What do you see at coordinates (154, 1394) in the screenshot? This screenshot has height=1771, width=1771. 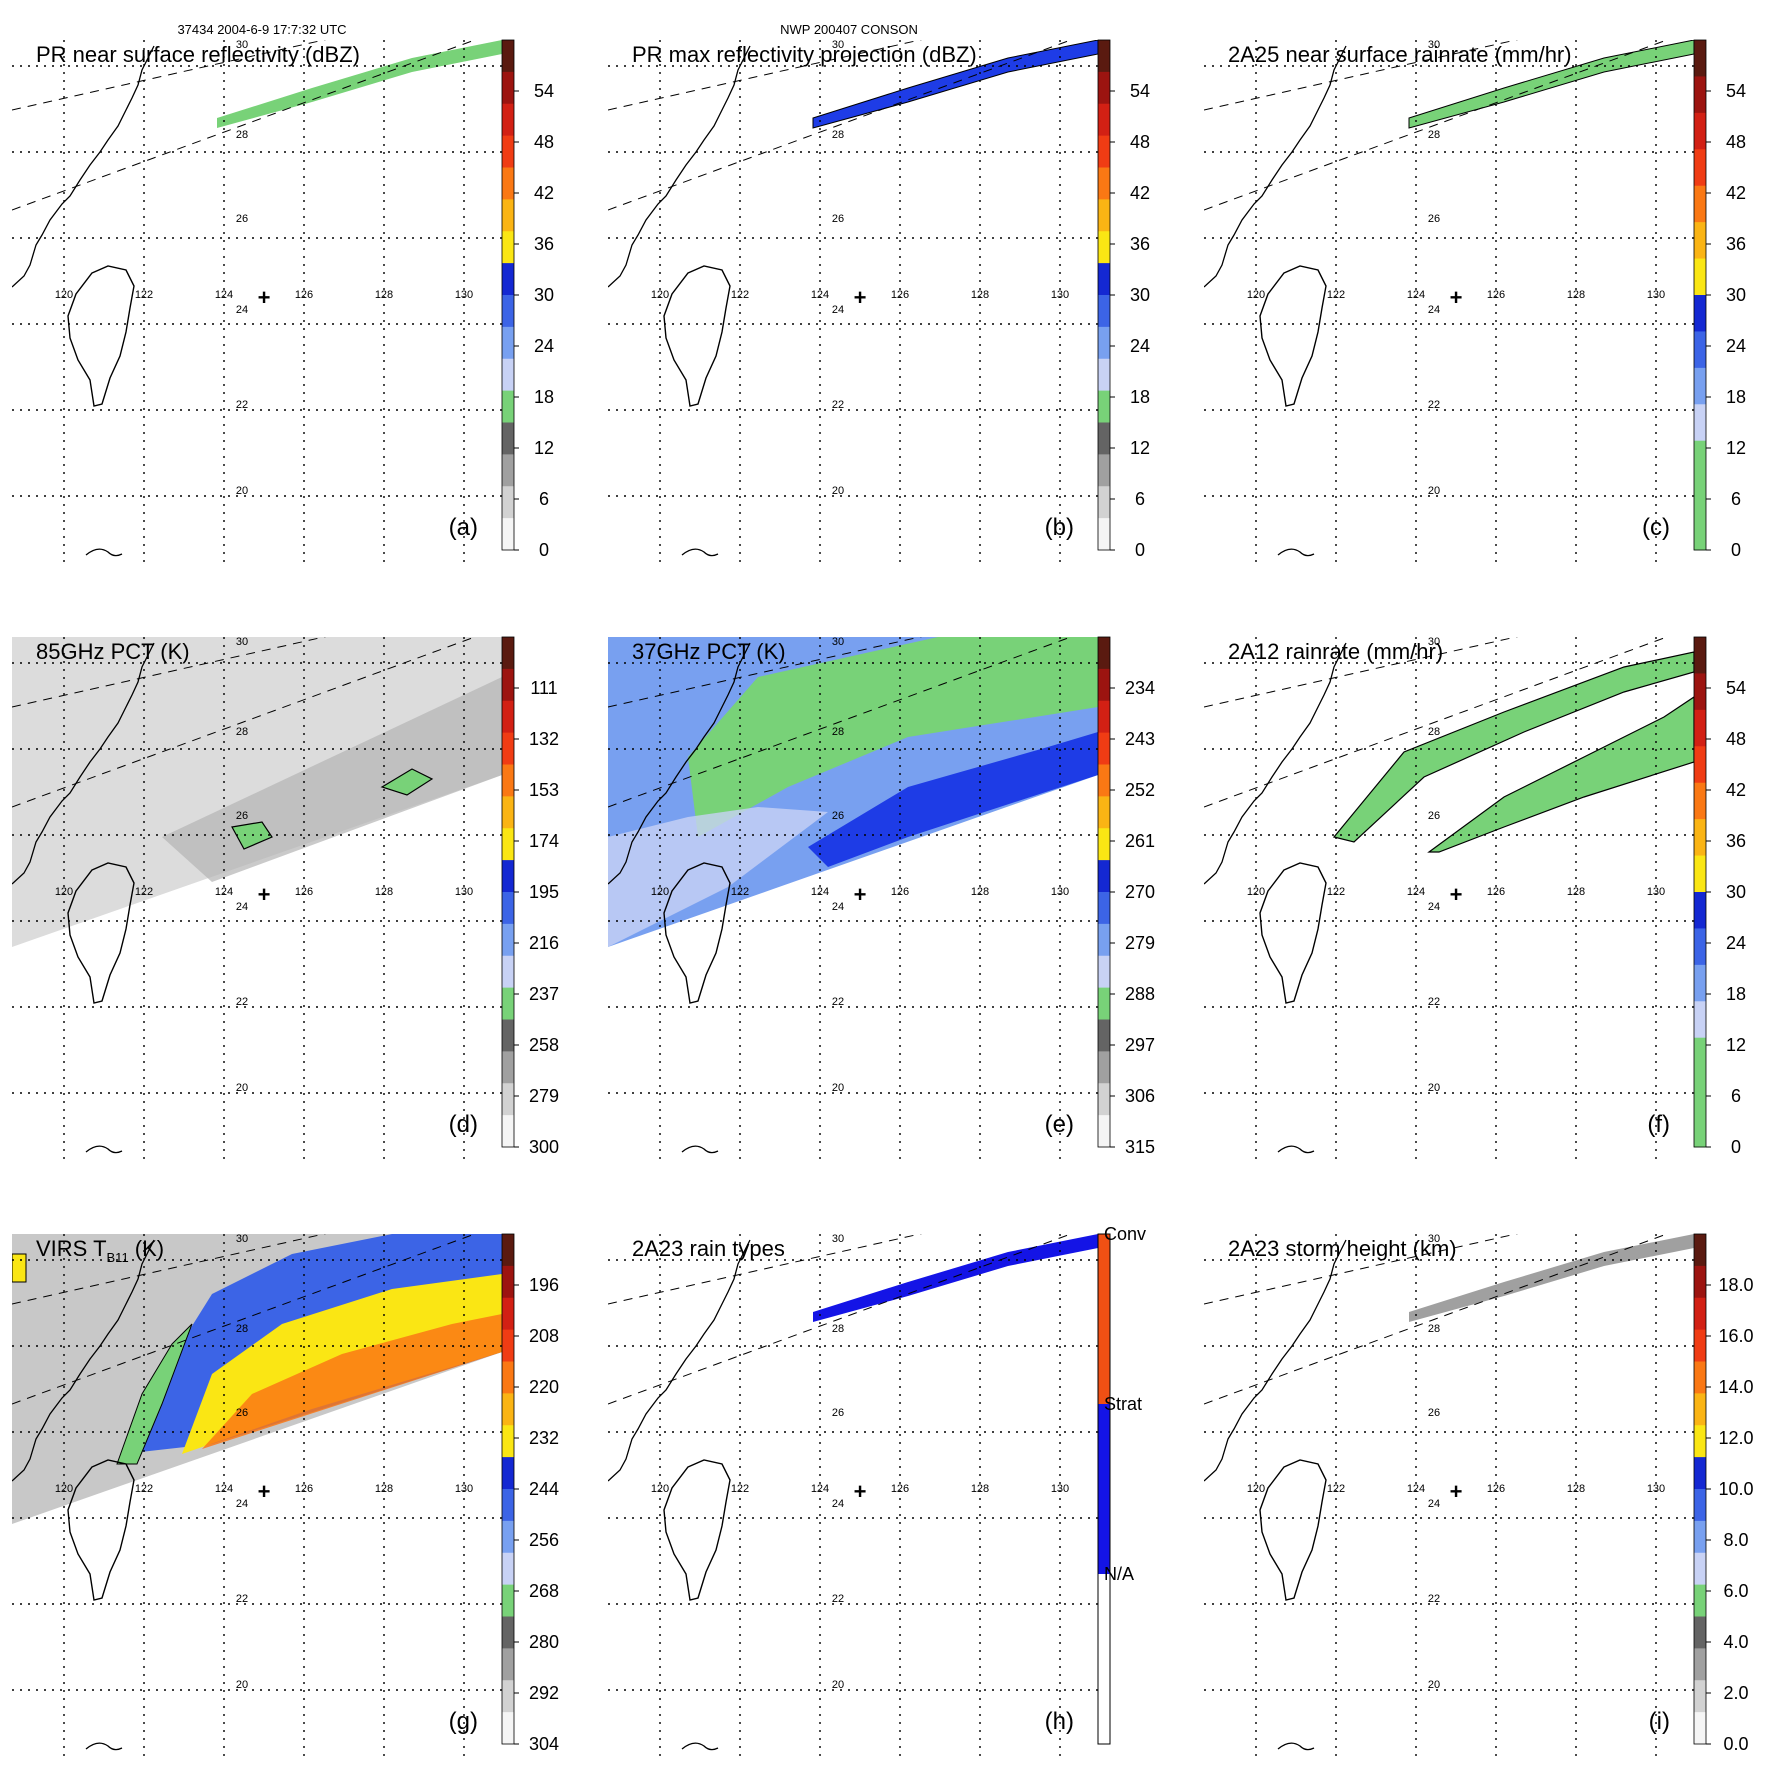 I see `virs-green-edge` at bounding box center [154, 1394].